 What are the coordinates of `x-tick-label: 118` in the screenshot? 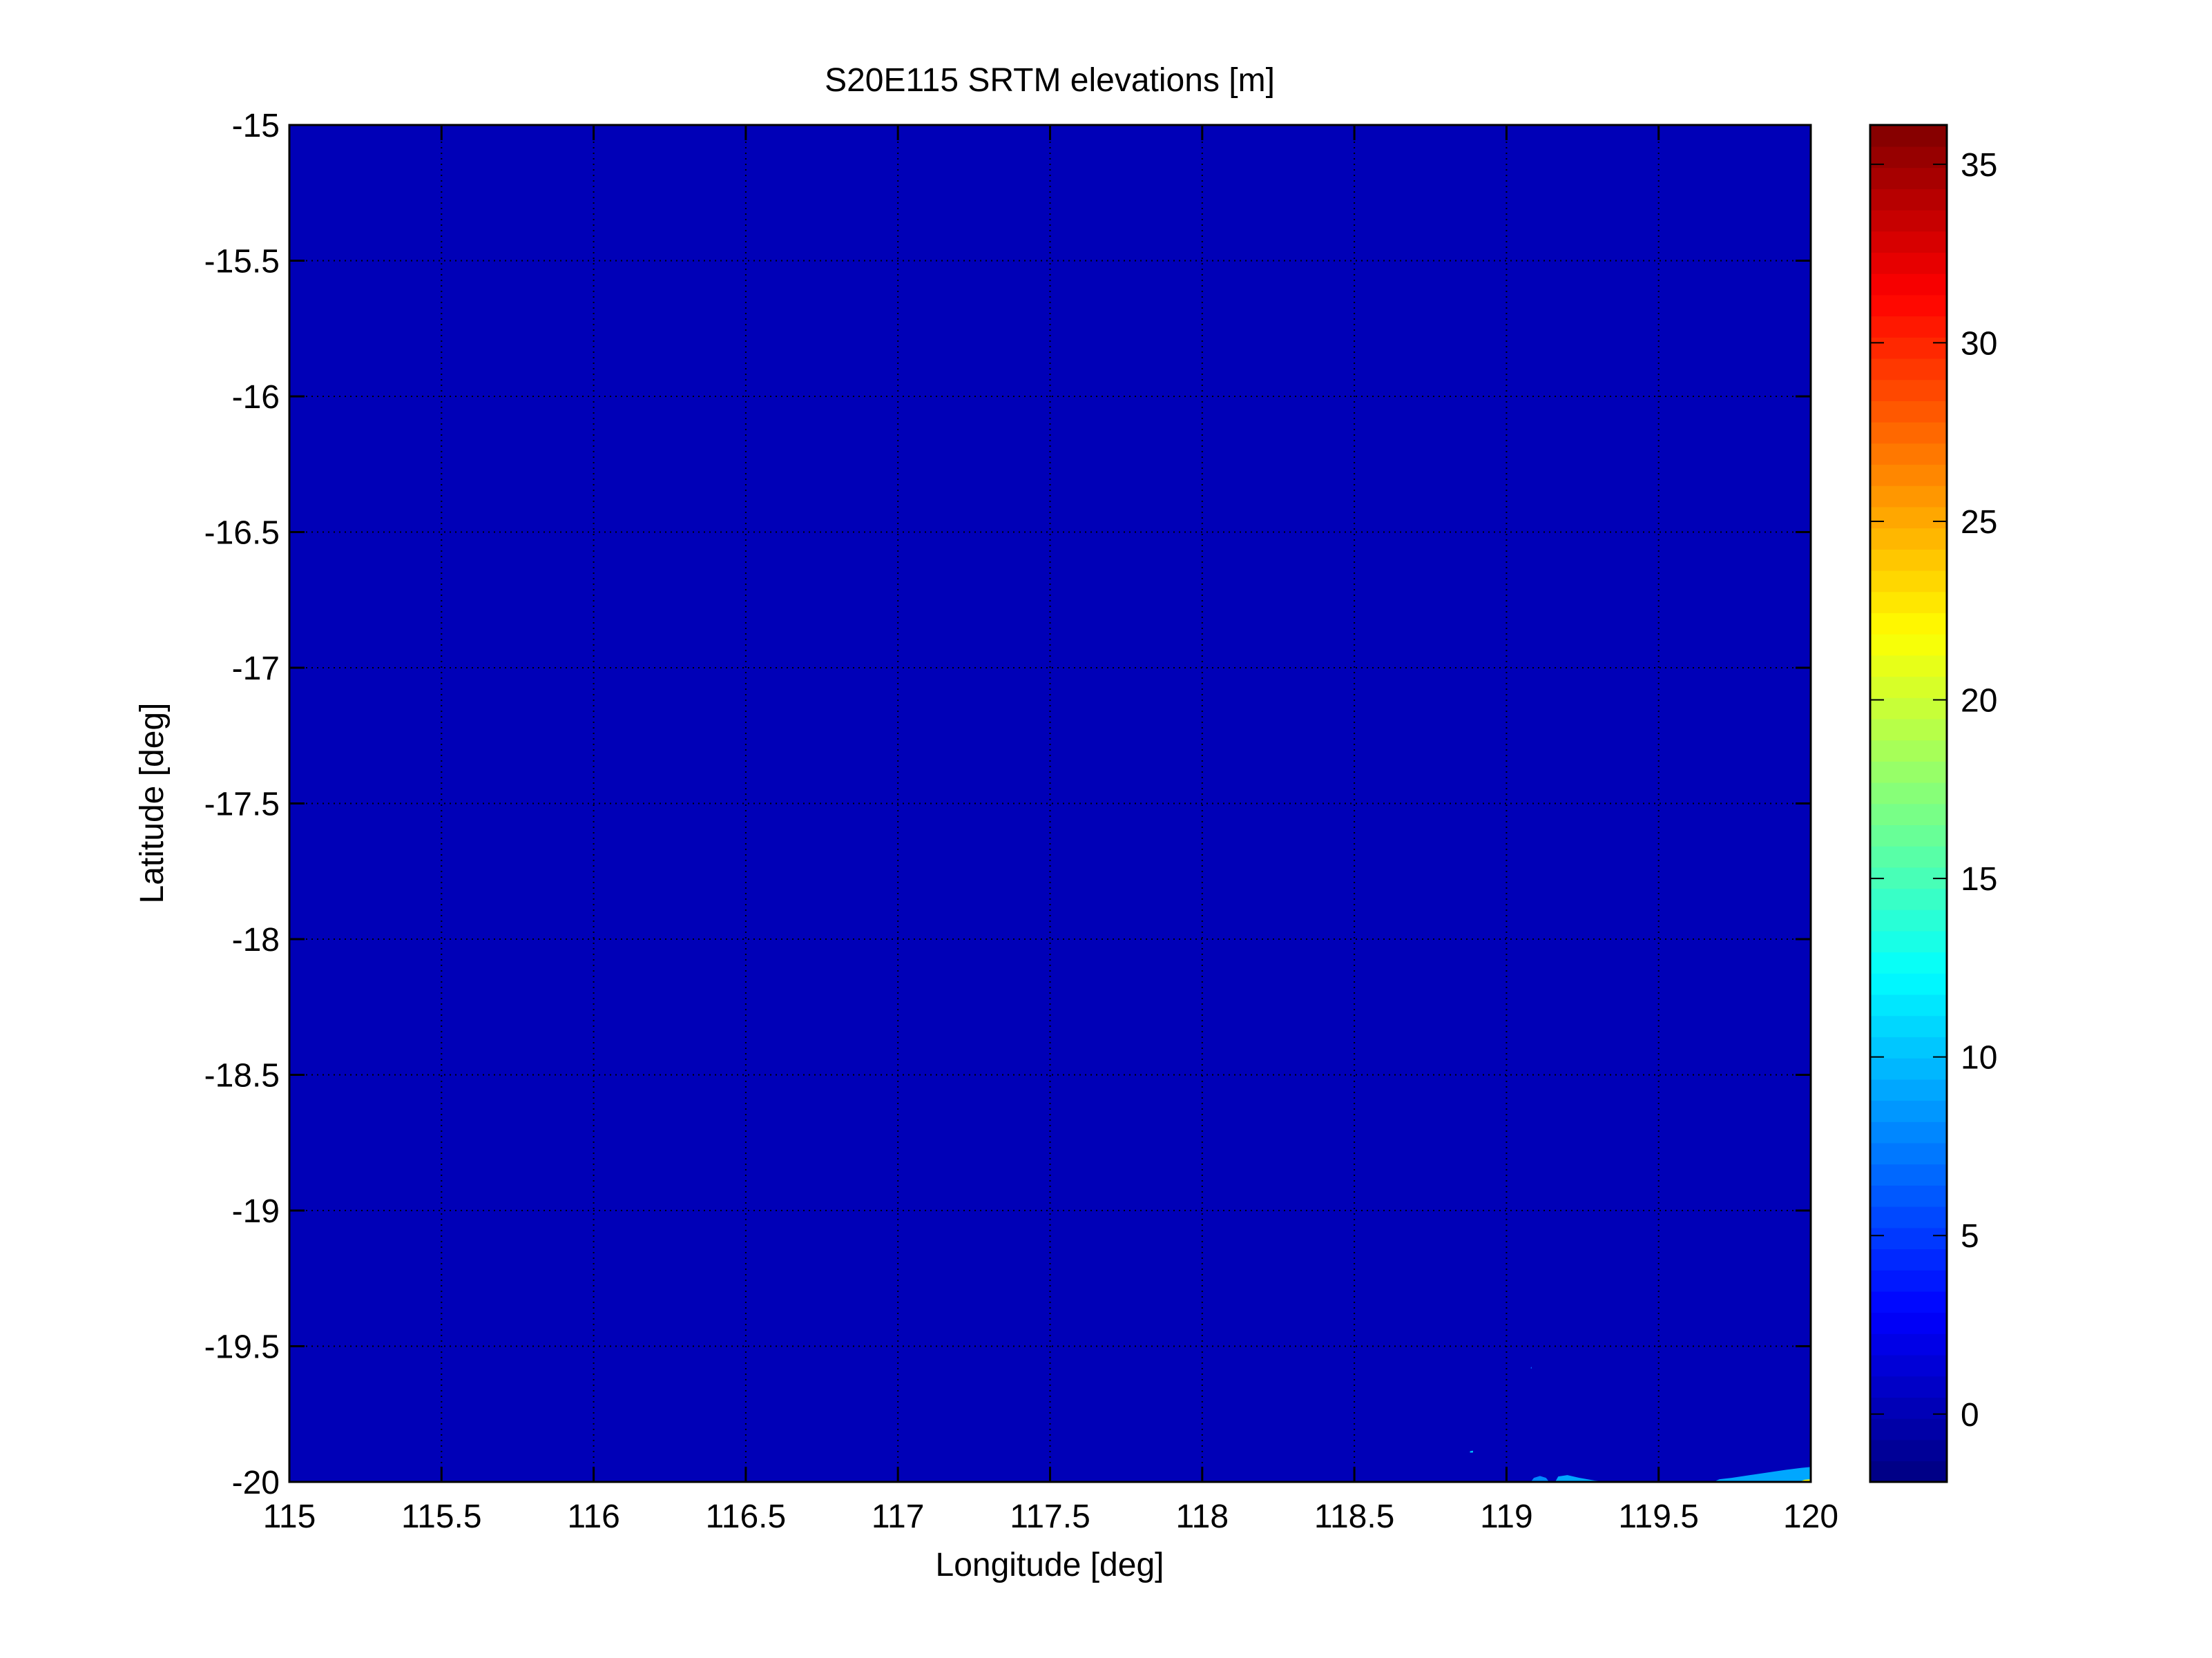 It's located at (1203, 1516).